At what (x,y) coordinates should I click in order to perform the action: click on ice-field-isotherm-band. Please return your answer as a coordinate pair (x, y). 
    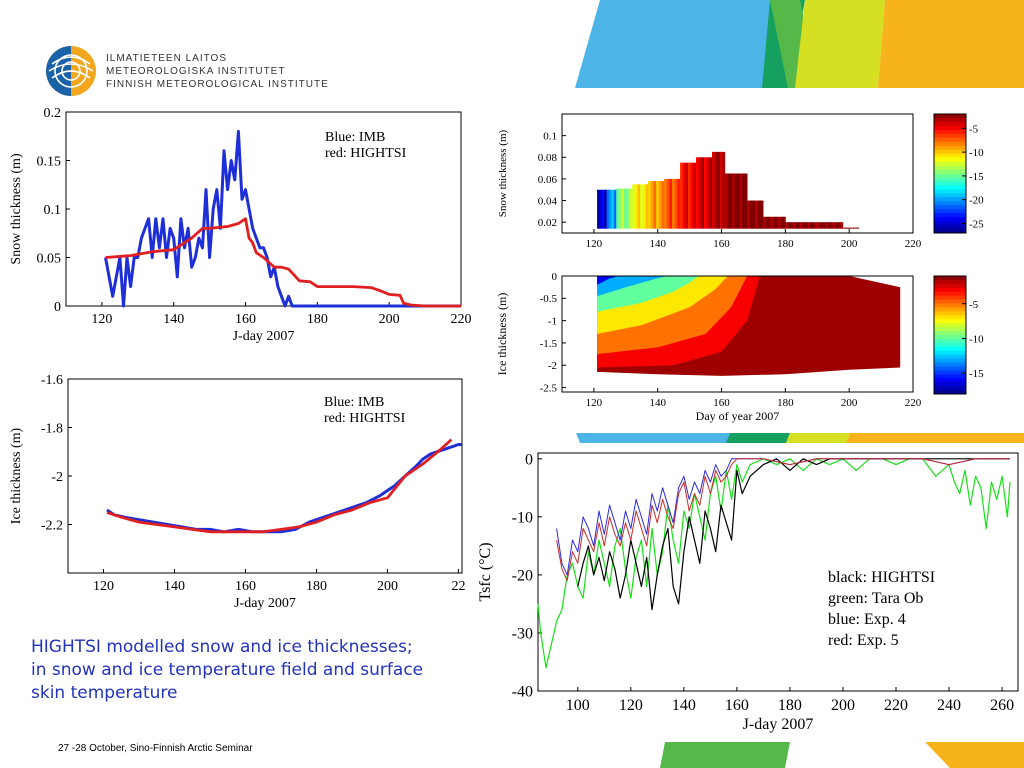
    Looking at the image, I should click on (632, 286).